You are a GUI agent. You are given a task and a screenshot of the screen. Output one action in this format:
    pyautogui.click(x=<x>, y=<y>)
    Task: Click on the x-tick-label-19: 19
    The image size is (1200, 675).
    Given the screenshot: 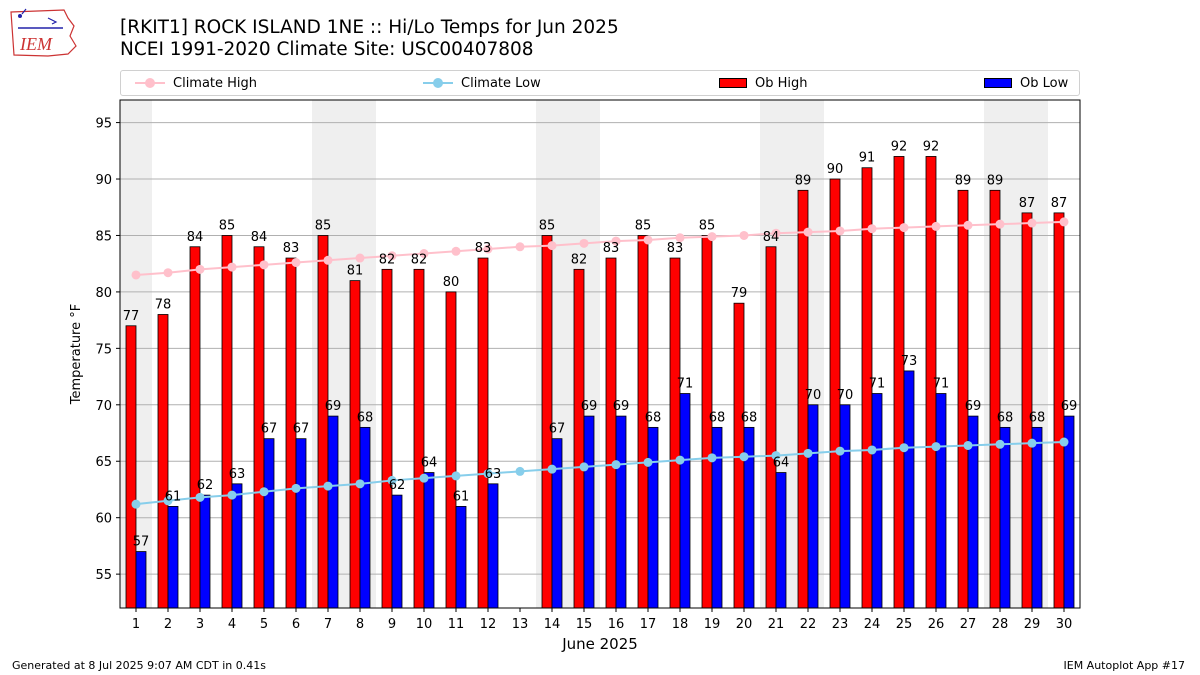 What is the action you would take?
    pyautogui.click(x=712, y=624)
    